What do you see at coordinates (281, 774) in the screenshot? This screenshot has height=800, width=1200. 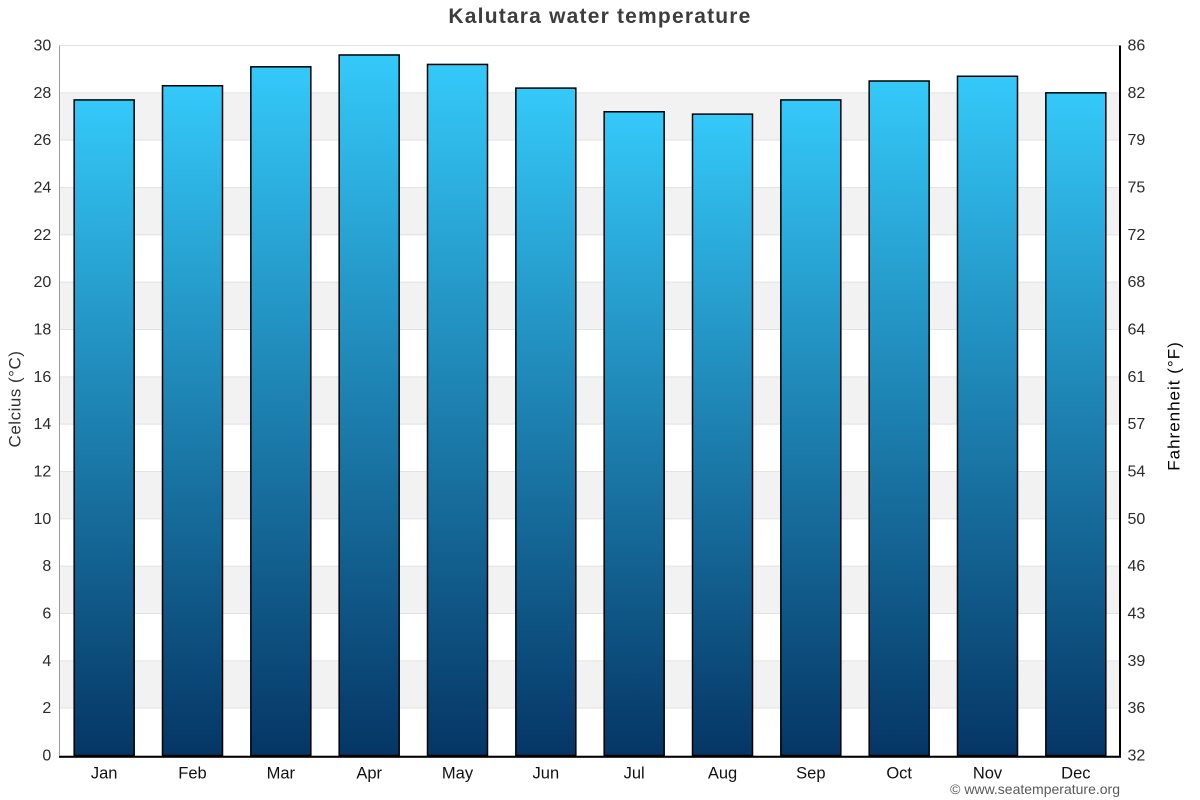 I see `svg-text: Mar` at bounding box center [281, 774].